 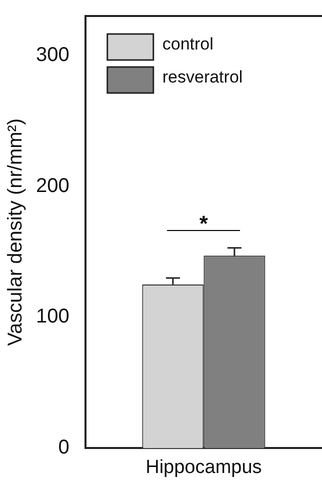 What do you see at coordinates (64, 447) in the screenshot?
I see `y-tick-label: 0` at bounding box center [64, 447].